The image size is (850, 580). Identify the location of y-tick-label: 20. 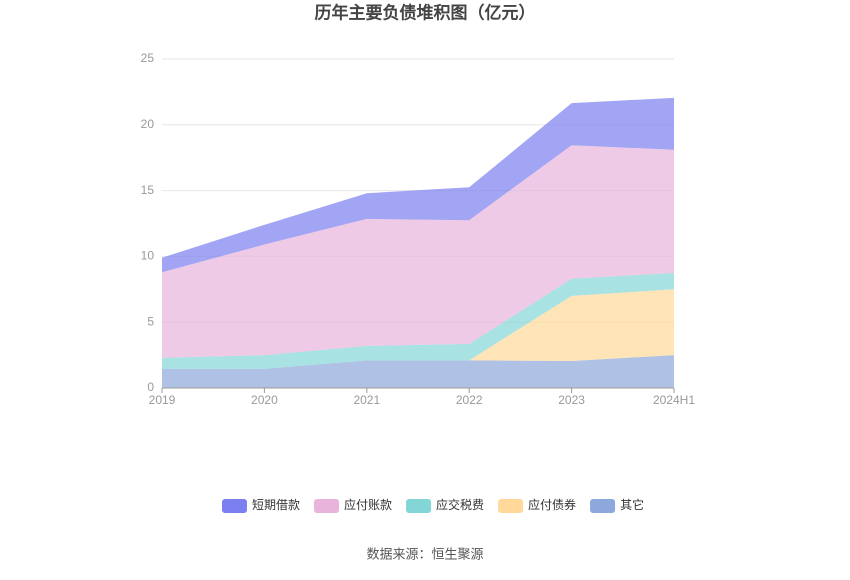
(148, 124).